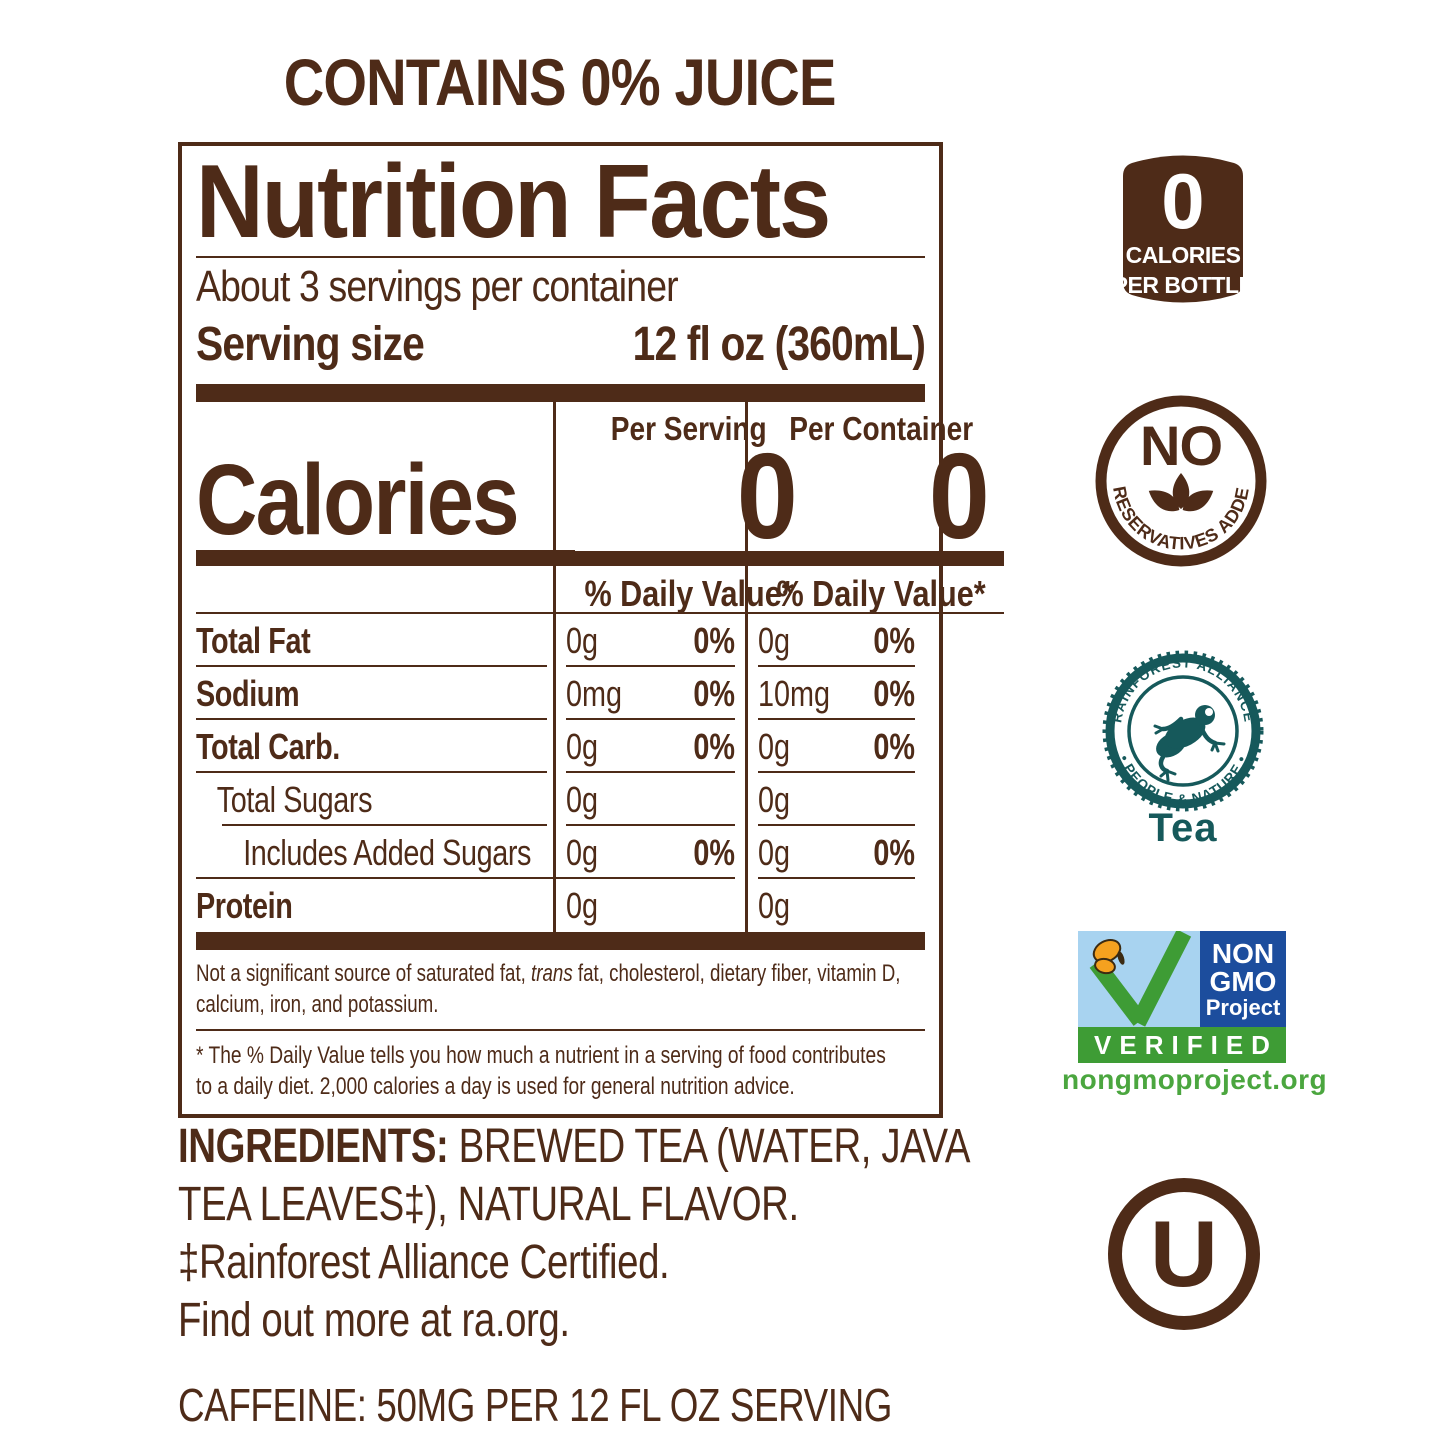  I want to click on per-container-dv-header: % Daily Value*, so click(881, 594).